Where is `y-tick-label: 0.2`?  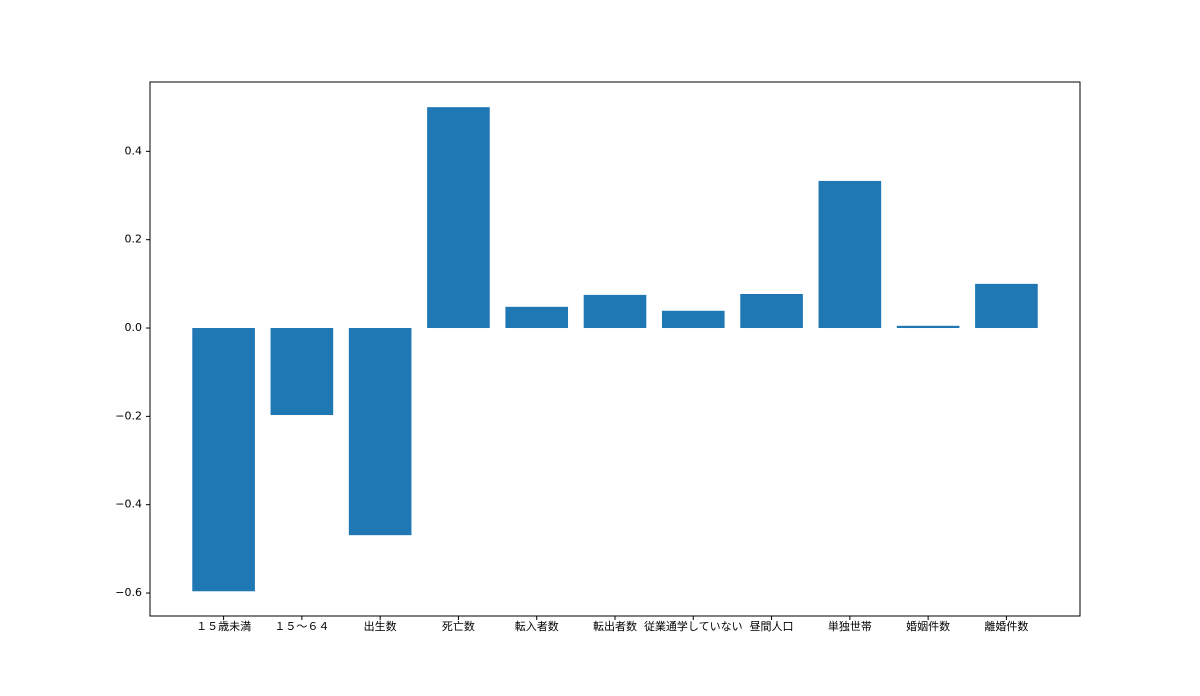 y-tick-label: 0.2 is located at coordinates (134, 239).